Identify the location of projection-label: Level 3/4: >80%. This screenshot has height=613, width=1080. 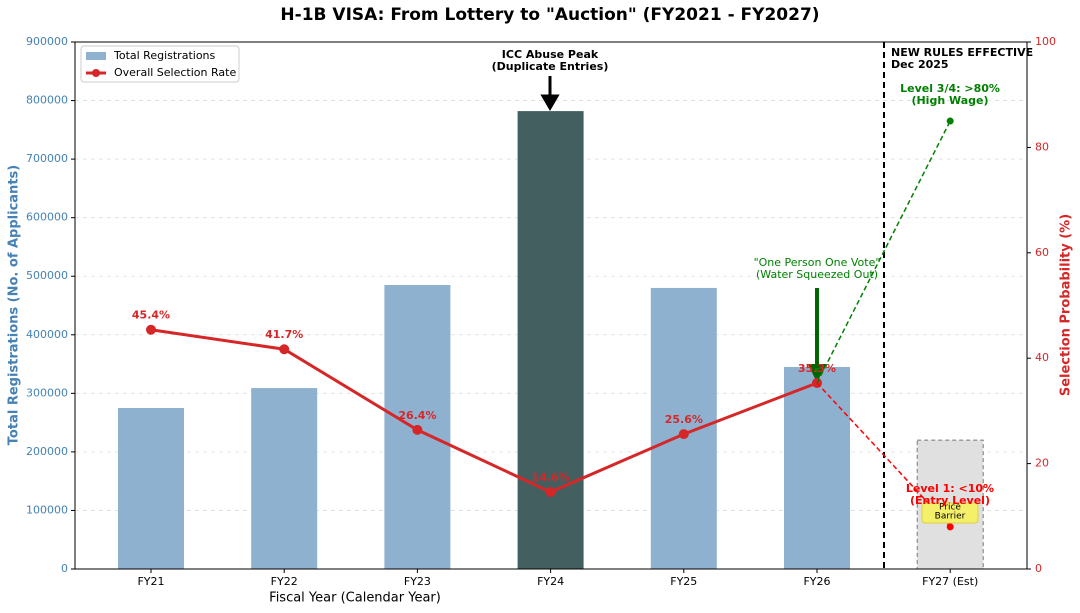
(950, 88).